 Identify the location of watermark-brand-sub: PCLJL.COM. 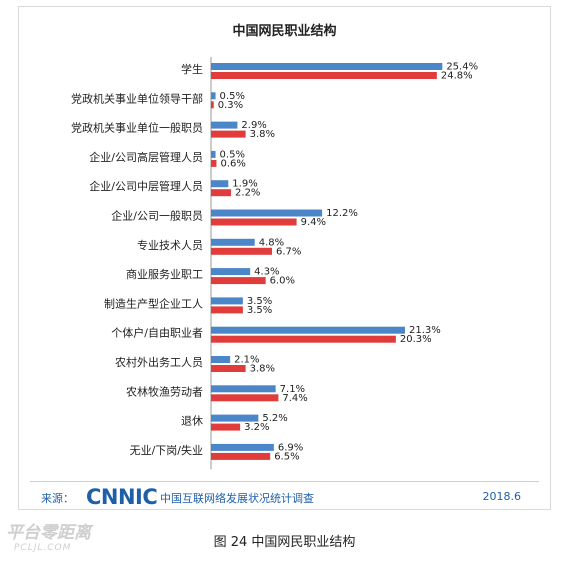
(43, 548).